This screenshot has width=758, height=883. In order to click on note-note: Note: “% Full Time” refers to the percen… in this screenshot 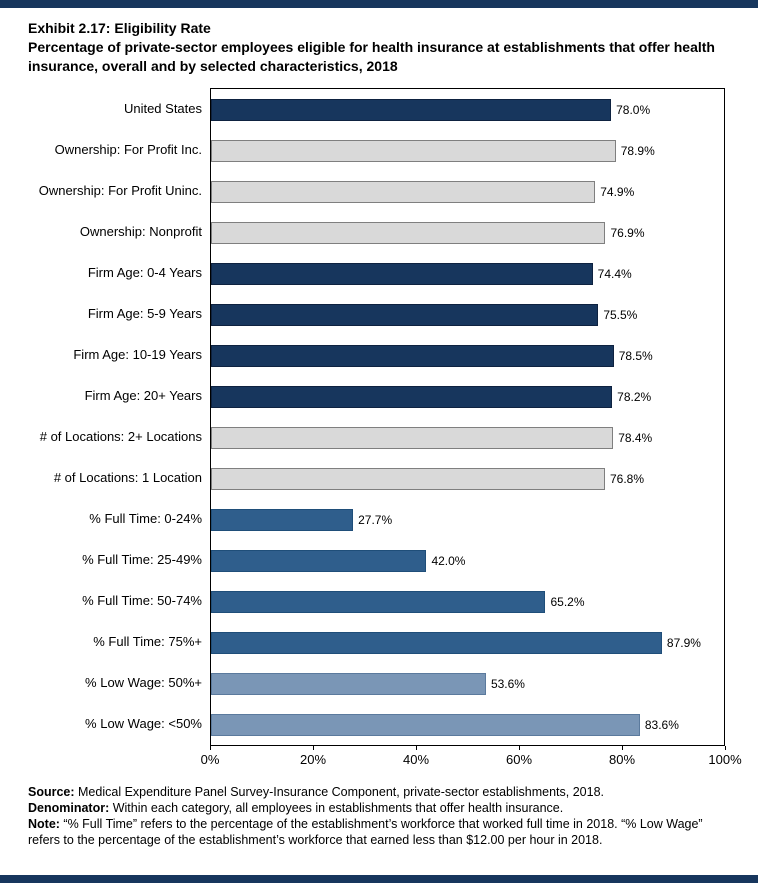, I will do `click(378, 832)`.